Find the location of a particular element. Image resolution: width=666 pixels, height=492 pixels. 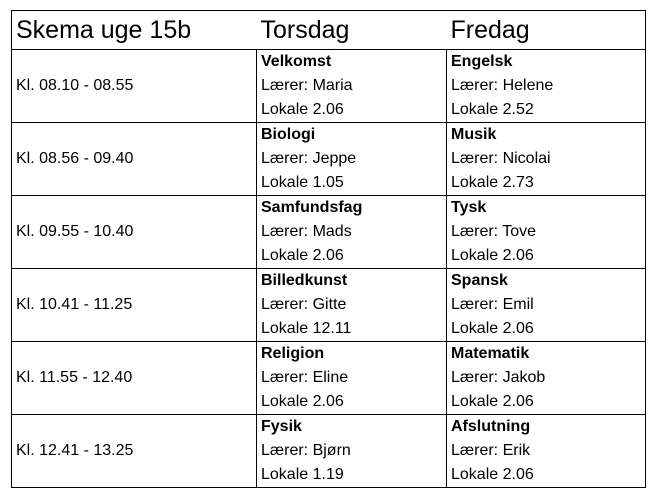

lesson-room: Lokale 2.52 is located at coordinates (492, 109).